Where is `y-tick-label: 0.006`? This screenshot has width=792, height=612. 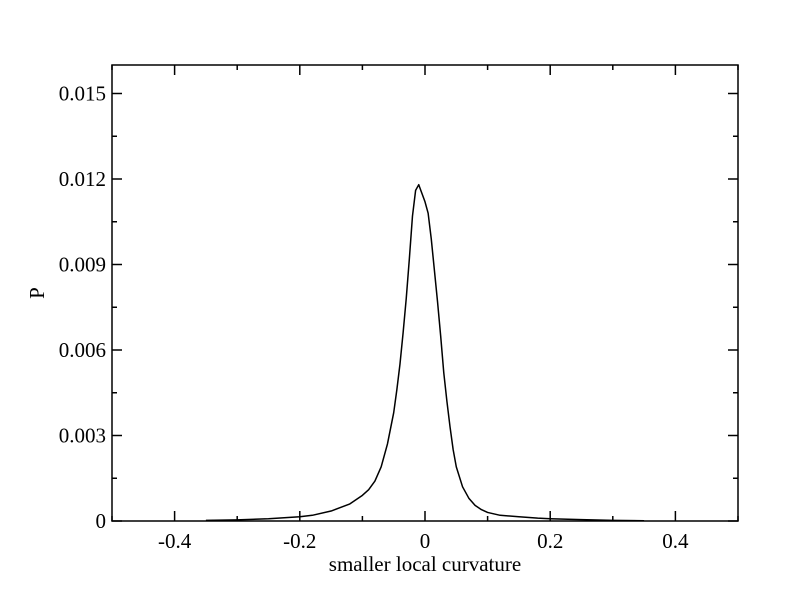 y-tick-label: 0.006 is located at coordinates (82, 350).